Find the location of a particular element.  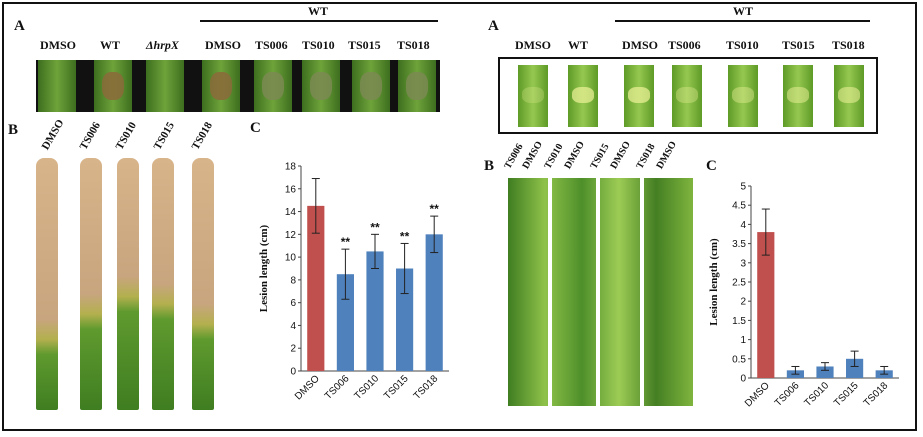

right-a-col-label: TS015 is located at coordinates (798, 45).